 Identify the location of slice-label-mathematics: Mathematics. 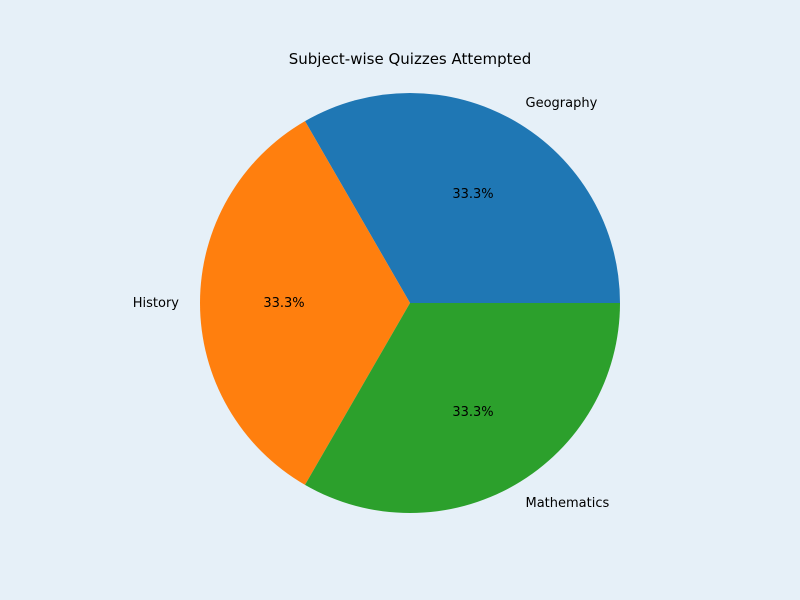
(568, 503).